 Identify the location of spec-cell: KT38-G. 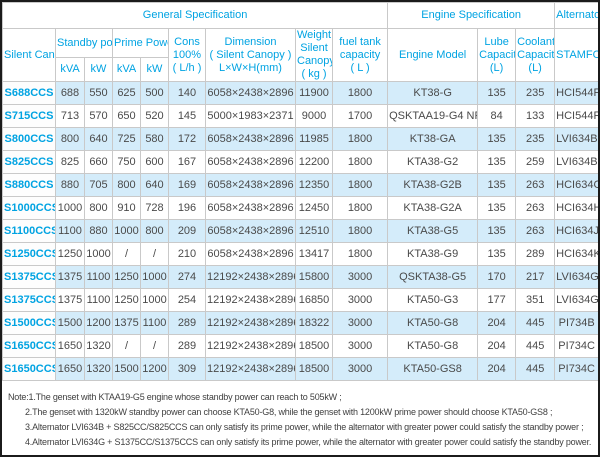
(433, 93).